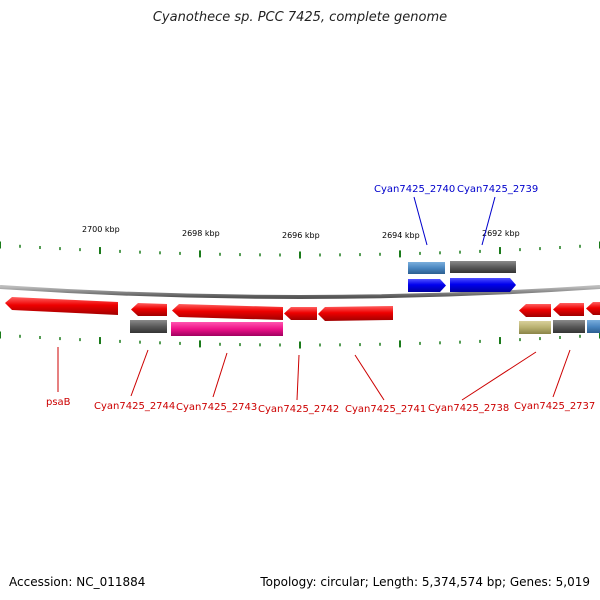  I want to click on forward-genes, so click(462, 285).